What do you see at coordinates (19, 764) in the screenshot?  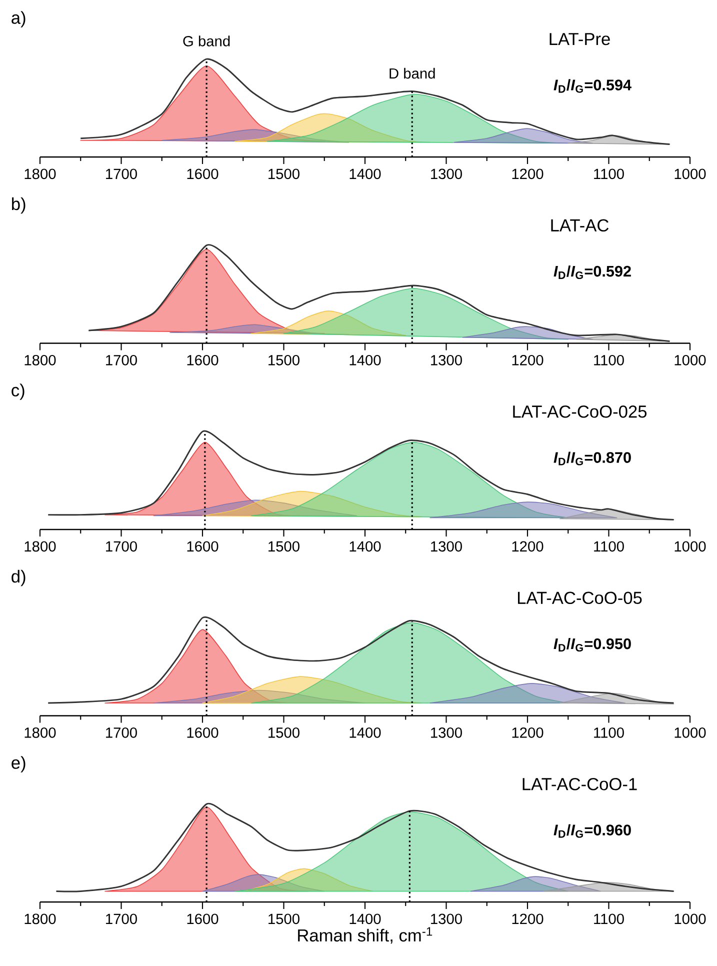 I see `chart-title: e)` at bounding box center [19, 764].